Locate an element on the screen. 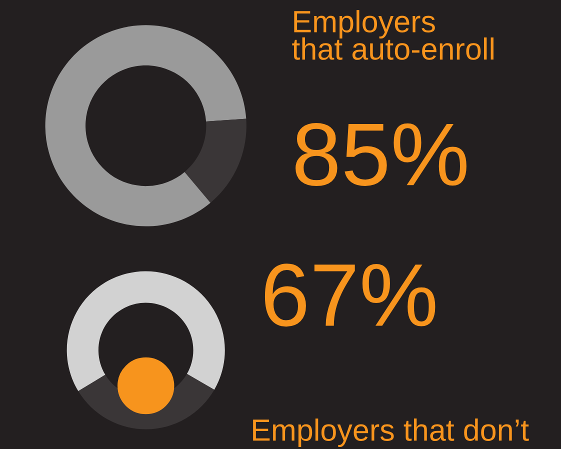 This screenshot has height=449, width=561. text: Employers that don’t is located at coordinates (391, 433).